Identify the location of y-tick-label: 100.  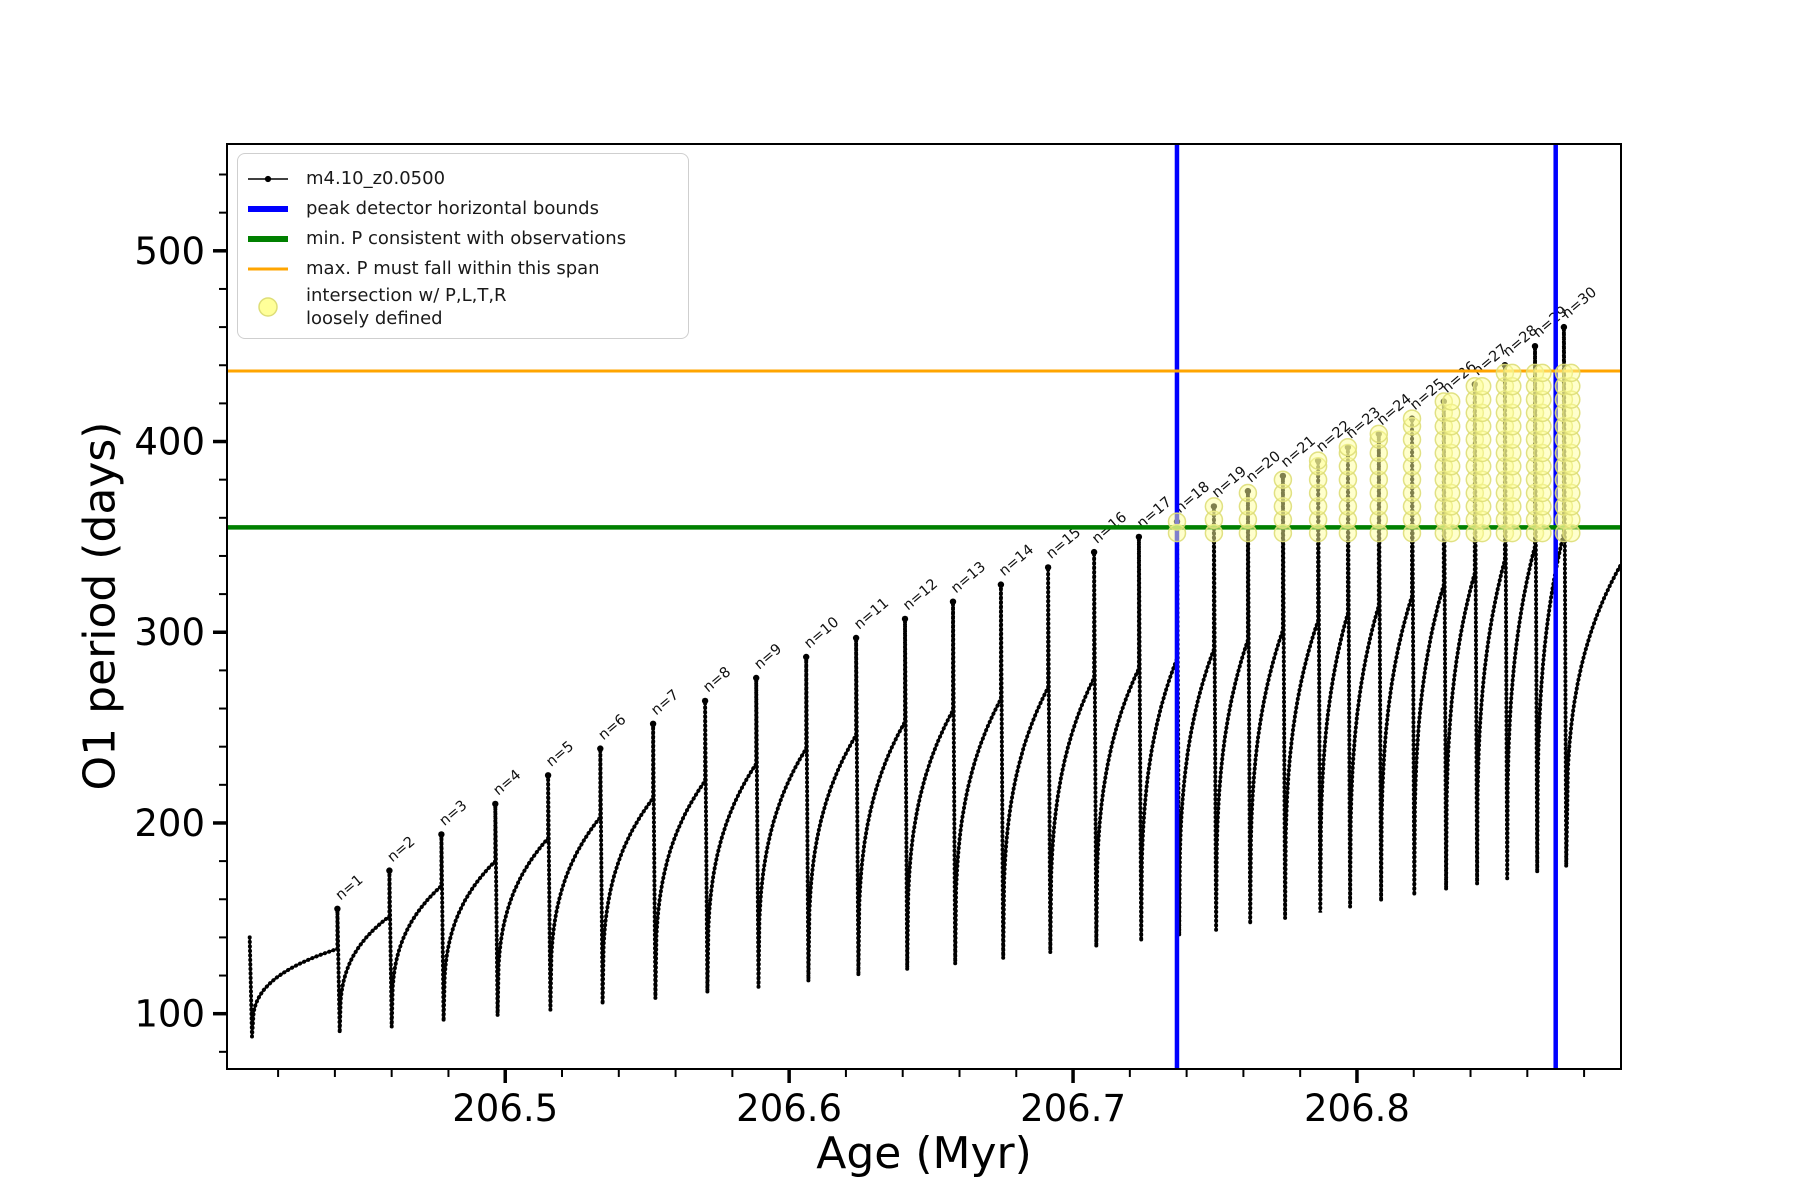
(169, 1014).